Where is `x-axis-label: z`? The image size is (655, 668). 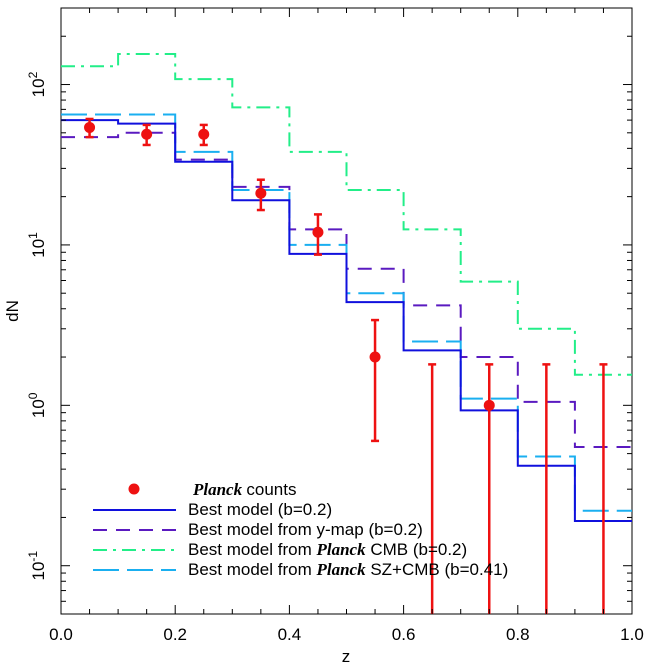 x-axis-label: z is located at coordinates (346, 656).